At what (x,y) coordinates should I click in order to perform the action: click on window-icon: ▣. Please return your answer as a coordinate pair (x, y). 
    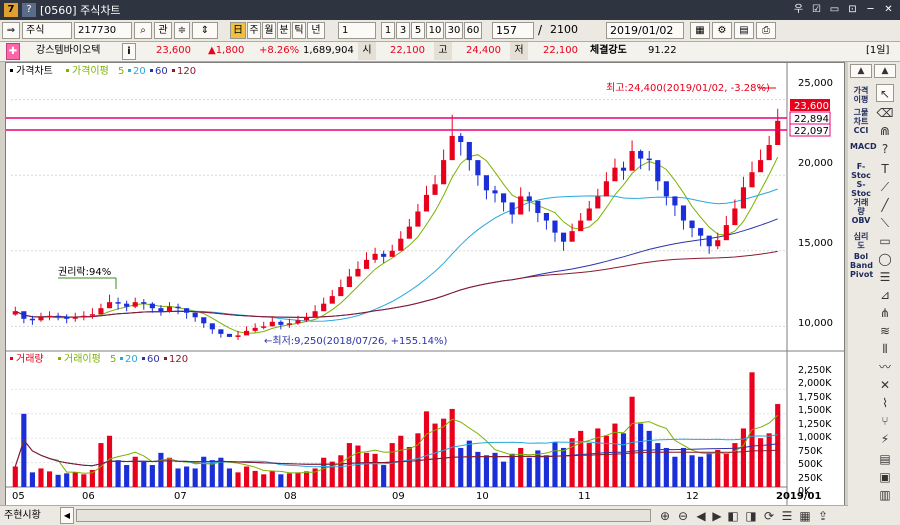
    Looking at the image, I should click on (885, 477).